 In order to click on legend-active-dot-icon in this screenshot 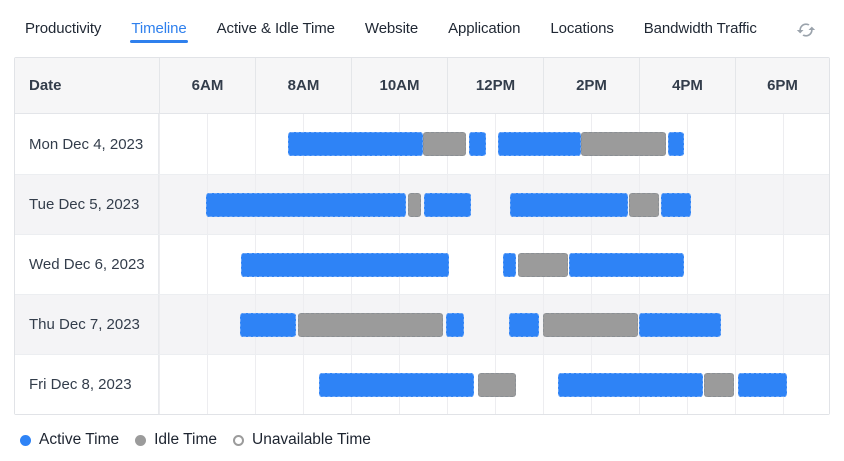, I will do `click(25, 440)`.